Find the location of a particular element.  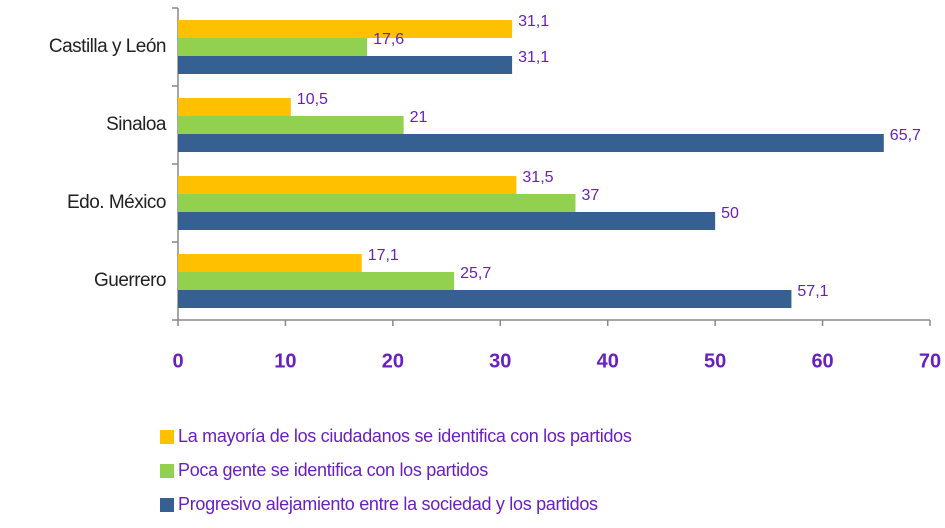

x-tick-label: 70 is located at coordinates (930, 361).